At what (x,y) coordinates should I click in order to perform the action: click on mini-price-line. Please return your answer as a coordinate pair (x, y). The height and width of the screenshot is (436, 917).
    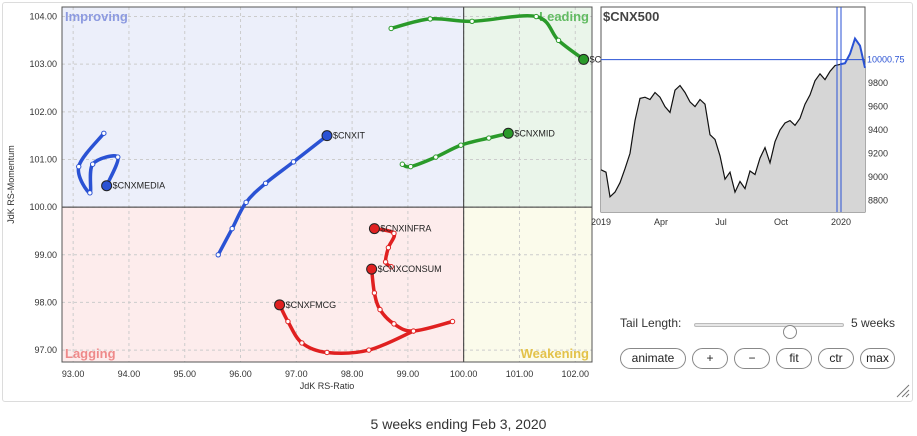
    Looking at the image, I should click on (720, 131).